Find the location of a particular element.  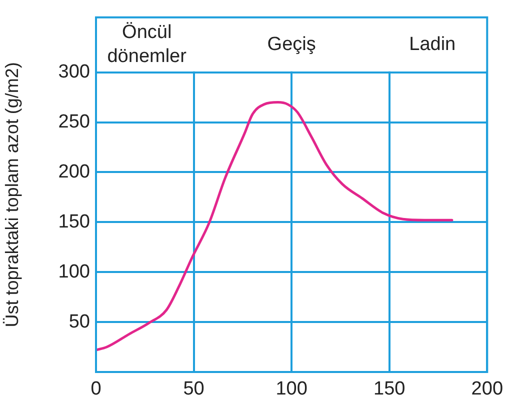

y-tick-label: 50 is located at coordinates (79, 321).